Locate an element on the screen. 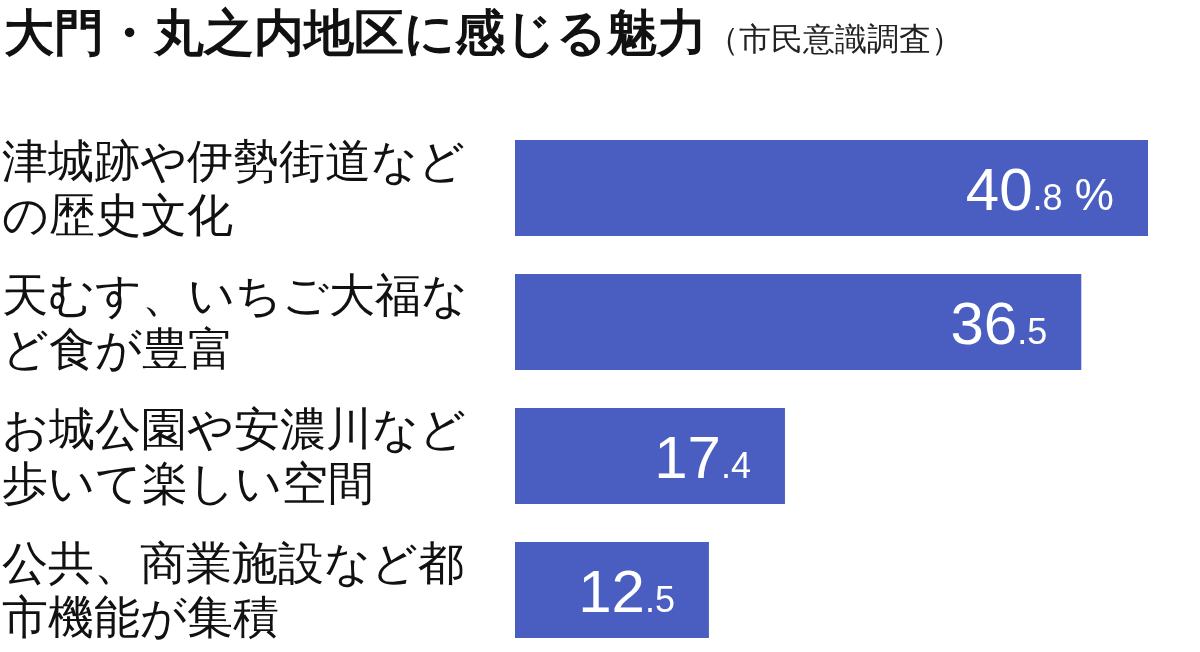 This screenshot has height=652, width=1200. y-tick-label: 公共、商業施設など都市機能が集積 is located at coordinates (233, 590).